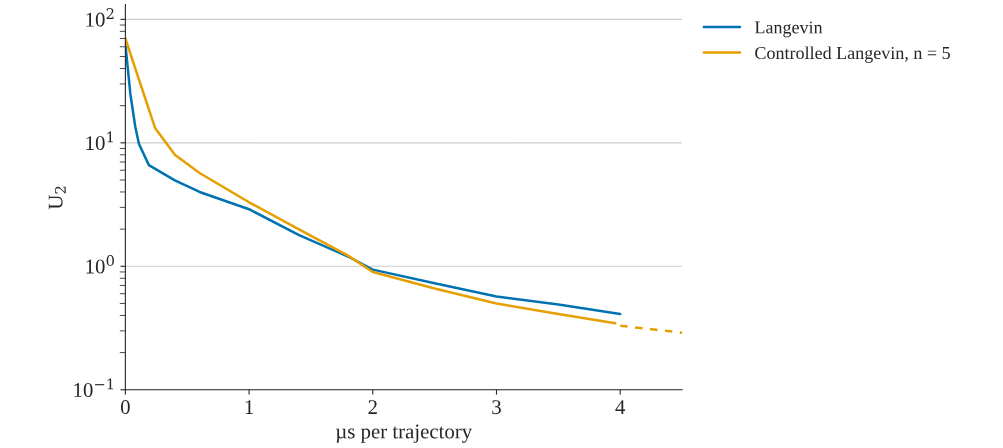  I want to click on x-axis-title: µs per trajectory, so click(404, 433).